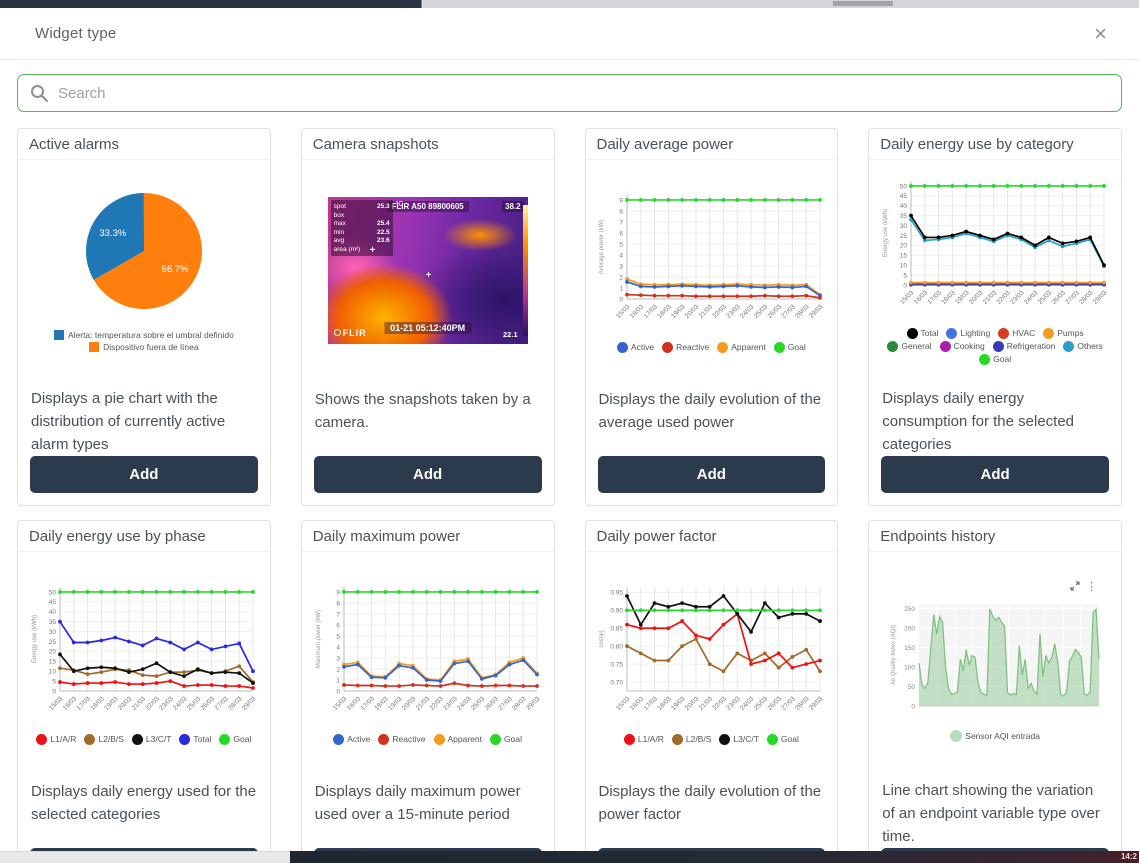 Image resolution: width=1139 pixels, height=863 pixels. Describe the element at coordinates (569, 4) in the screenshot. I see `background-top-strip` at that location.